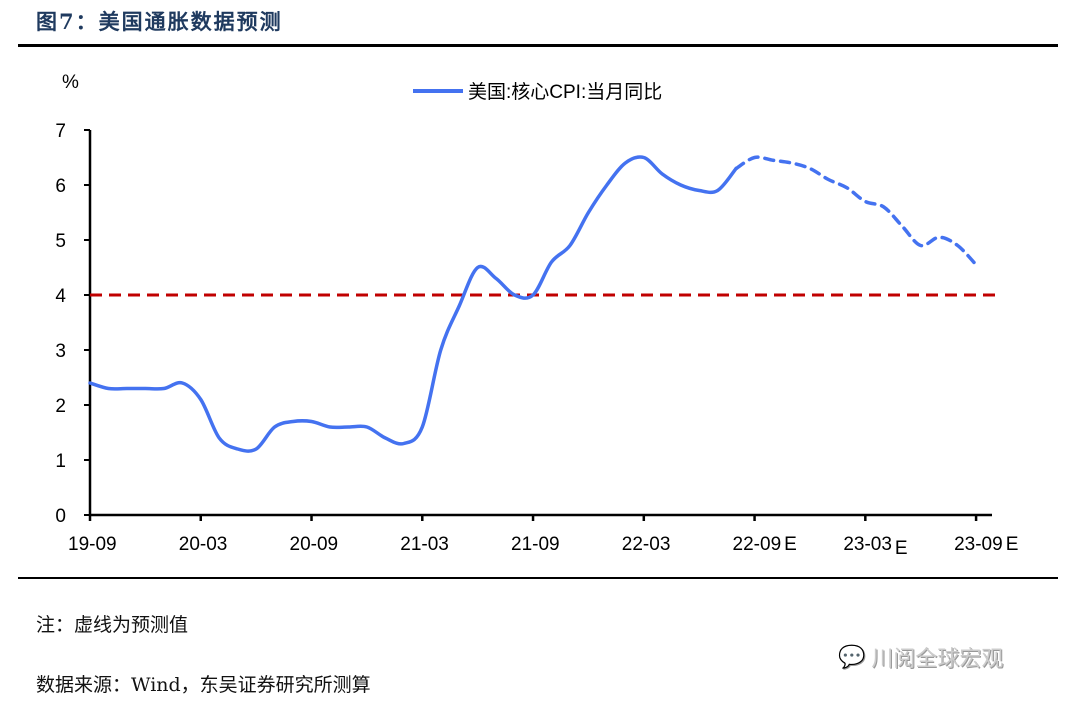  What do you see at coordinates (112, 625) in the screenshot?
I see `note: 注：虚线为预测值` at bounding box center [112, 625].